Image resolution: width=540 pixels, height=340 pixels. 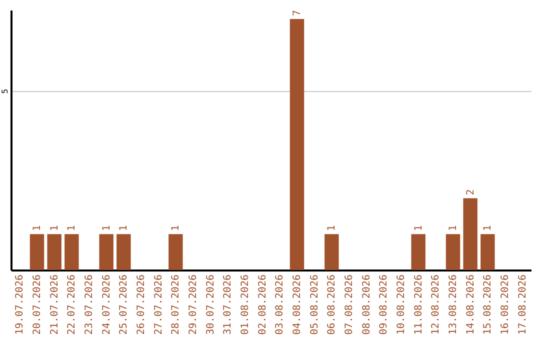 I want to click on x-tick-label: 07.08.2026, so click(x=349, y=304).